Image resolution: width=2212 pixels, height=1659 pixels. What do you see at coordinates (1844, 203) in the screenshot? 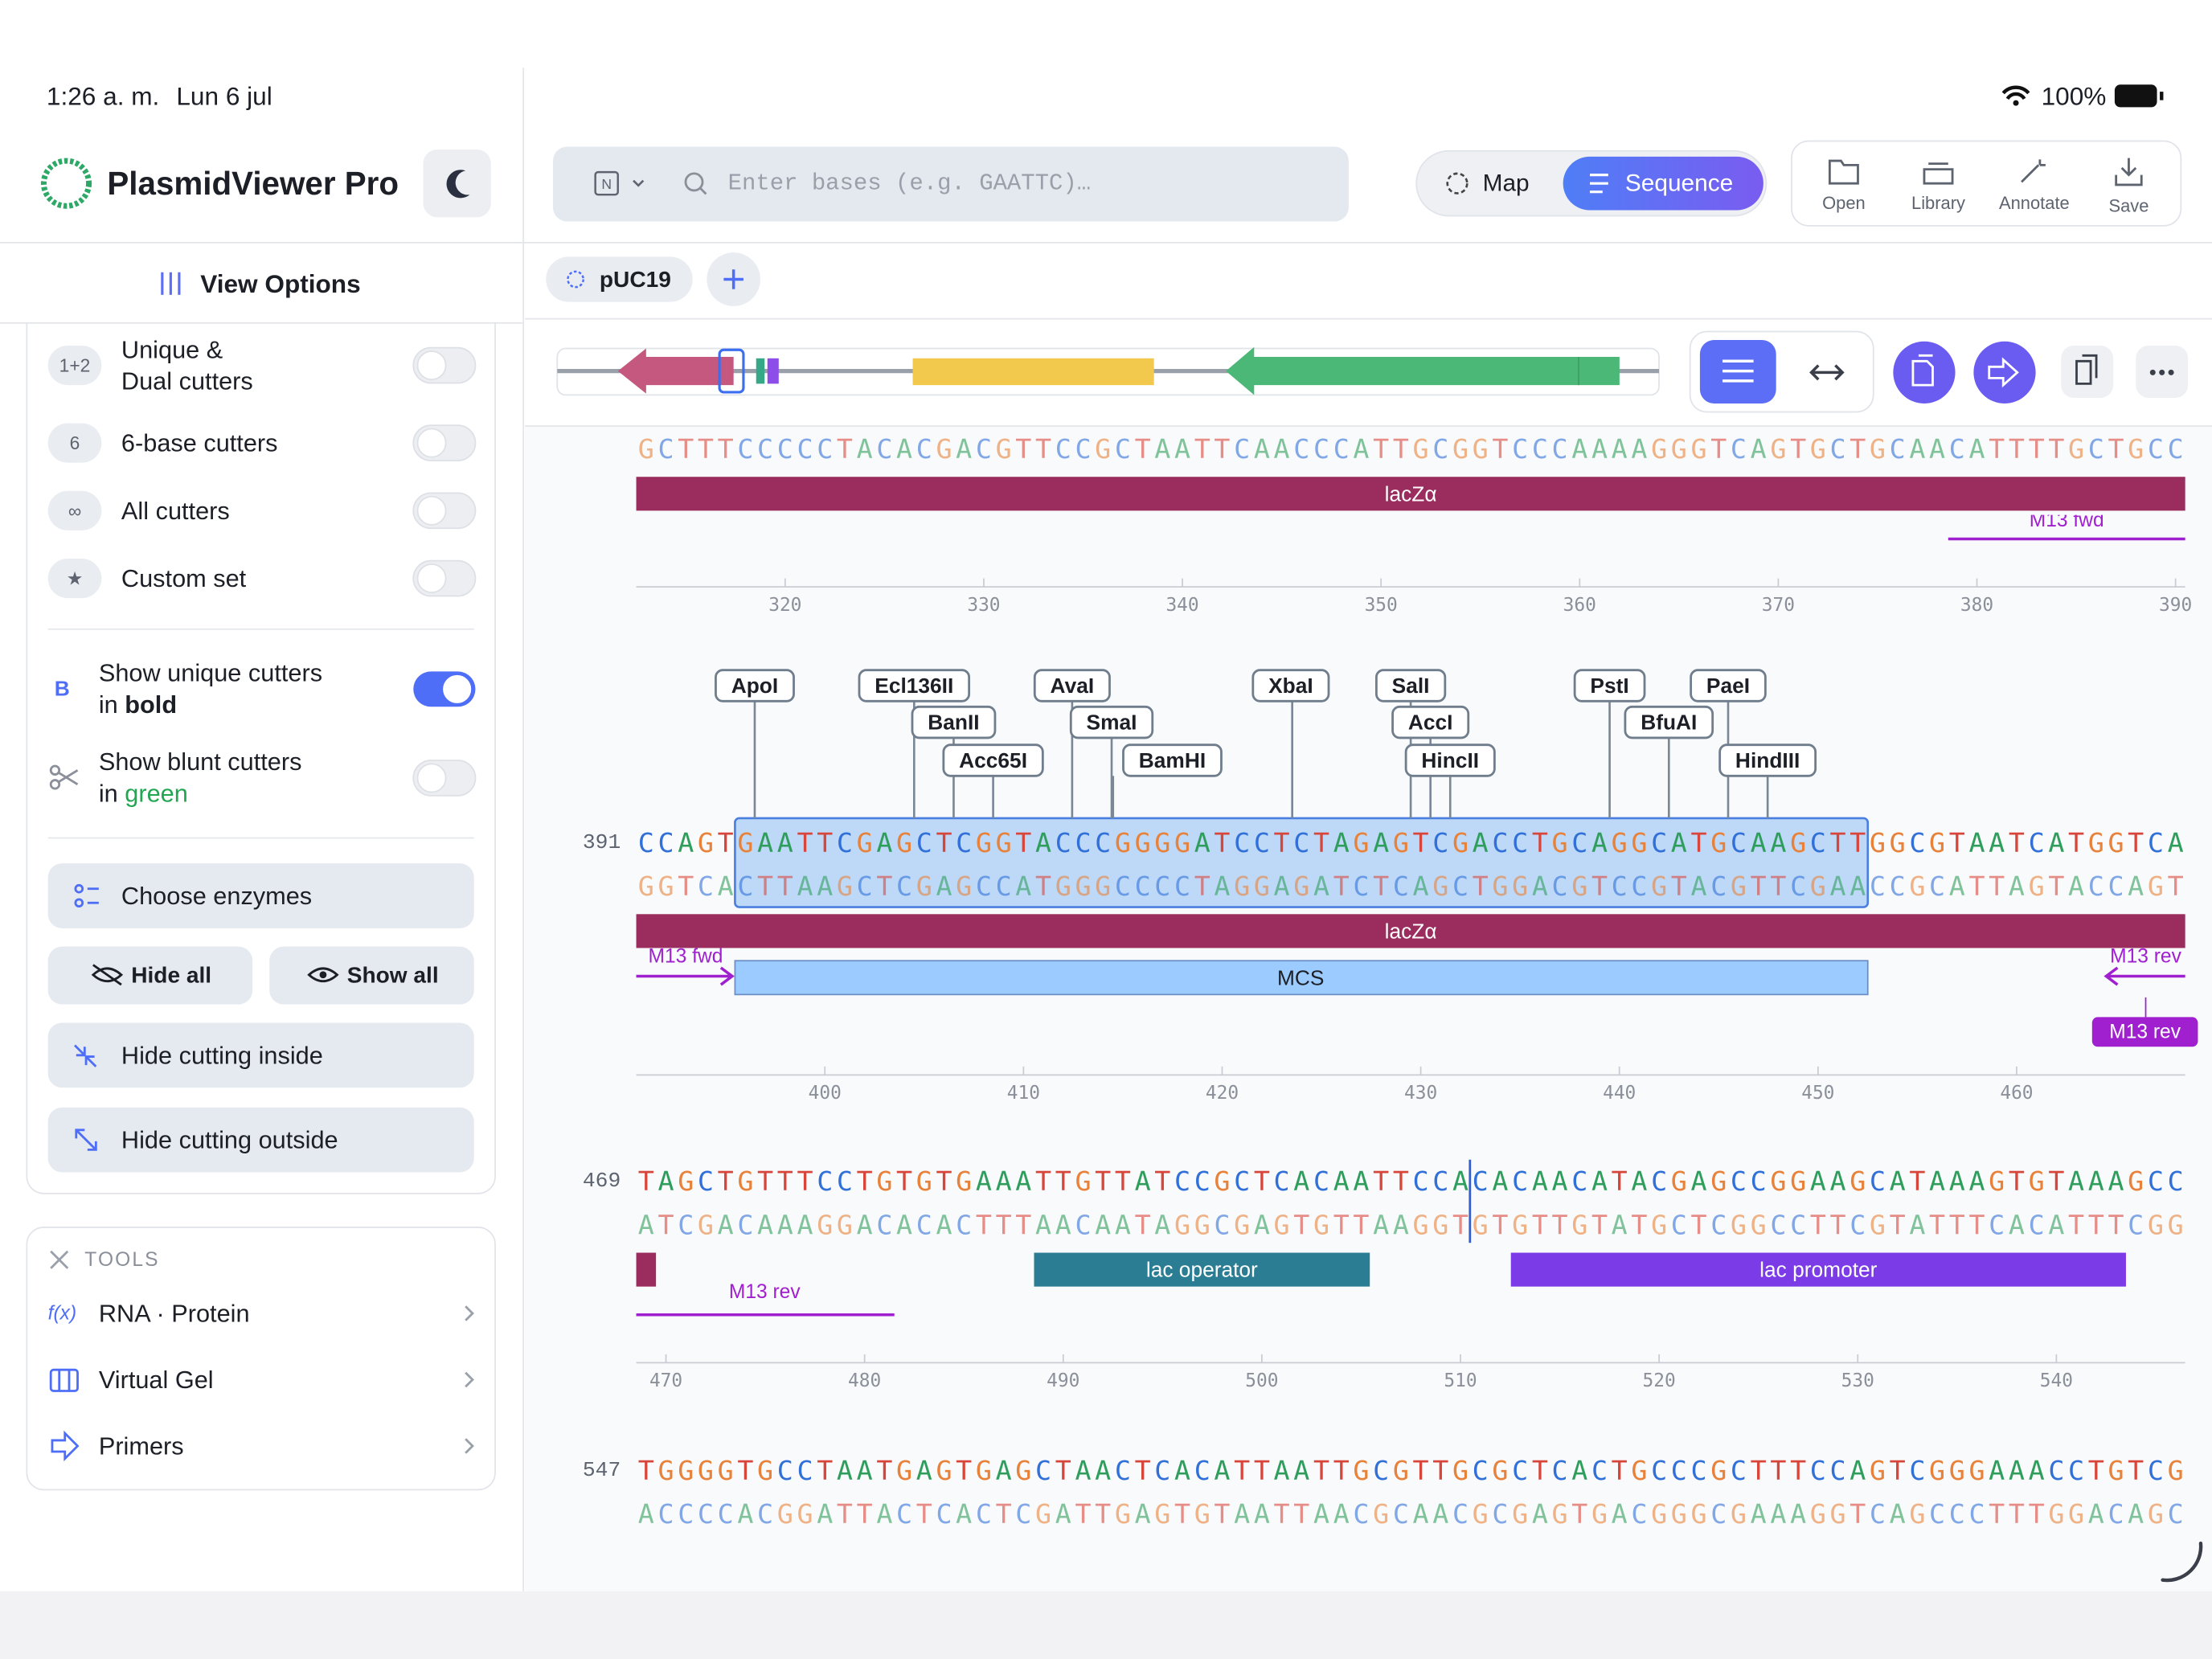
I see `action-label: Open` at bounding box center [1844, 203].